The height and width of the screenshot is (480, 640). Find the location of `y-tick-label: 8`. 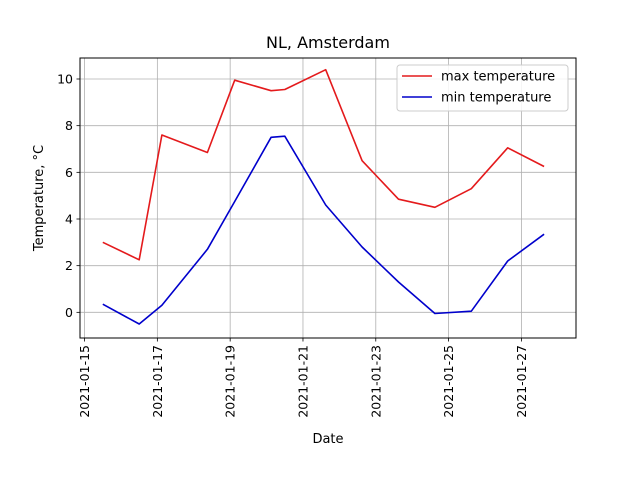

y-tick-label: 8 is located at coordinates (69, 125).